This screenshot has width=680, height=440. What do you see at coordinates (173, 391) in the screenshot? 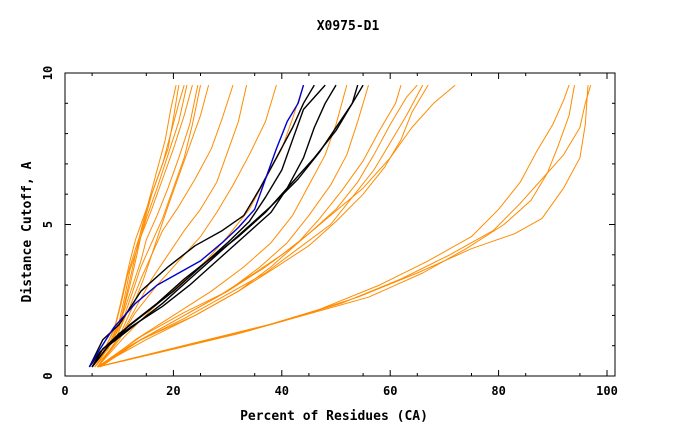
I see `x-tick-label: 20` at bounding box center [173, 391].